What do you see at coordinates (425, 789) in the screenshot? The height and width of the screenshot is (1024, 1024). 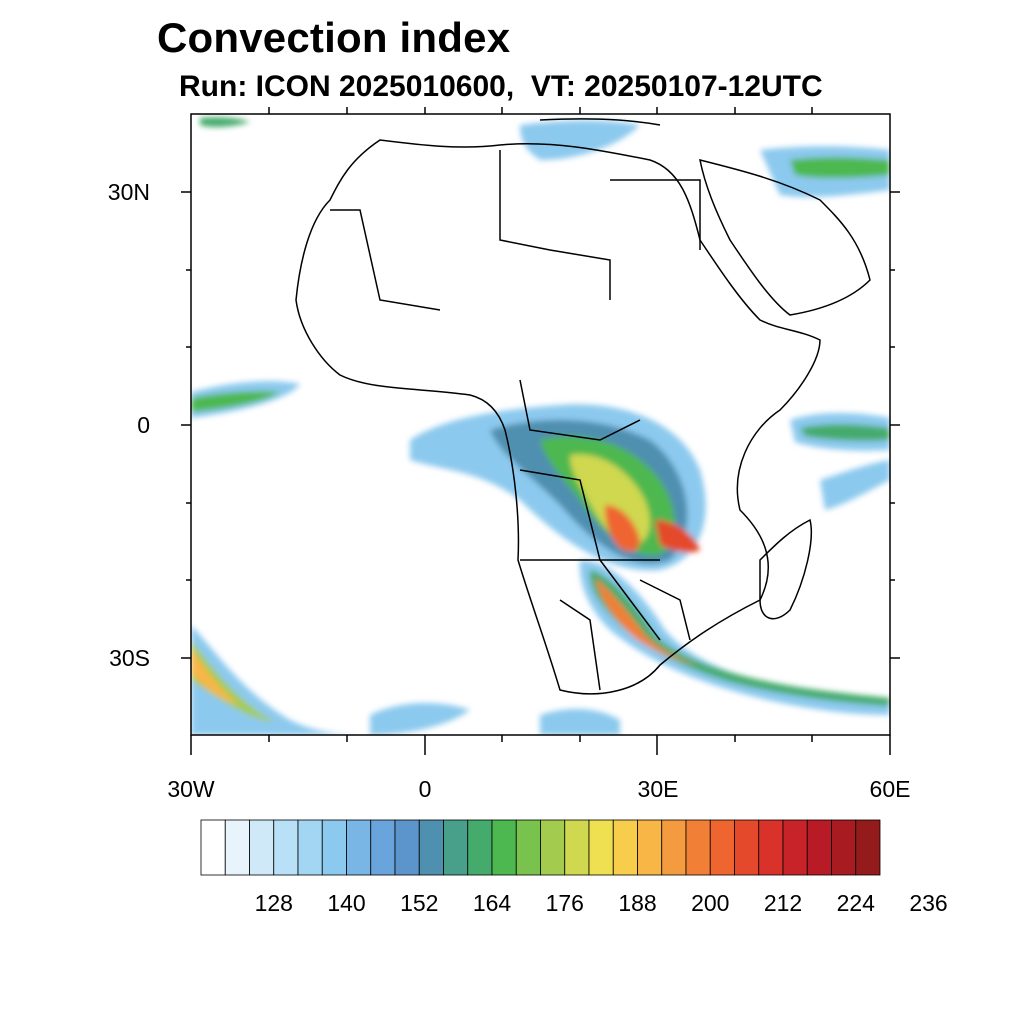 I see `lon-label-0: 0` at bounding box center [425, 789].